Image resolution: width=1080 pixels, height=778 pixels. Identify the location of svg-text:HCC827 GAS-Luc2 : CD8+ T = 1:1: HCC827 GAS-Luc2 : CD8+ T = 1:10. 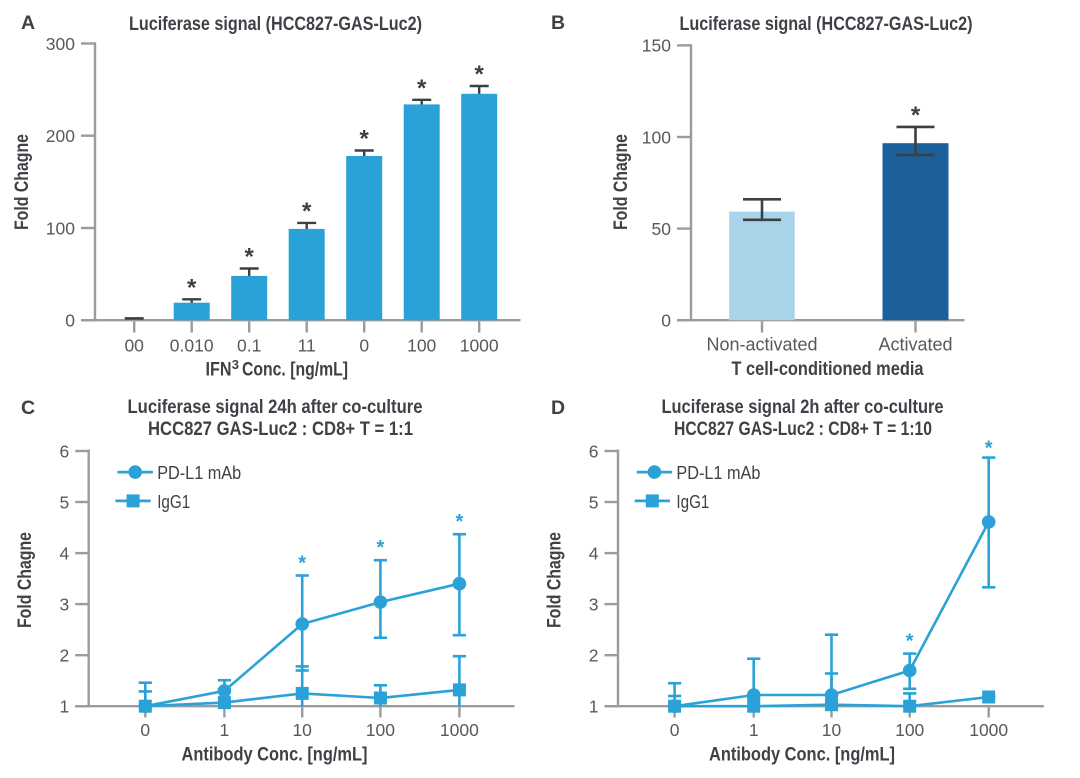
(803, 429).